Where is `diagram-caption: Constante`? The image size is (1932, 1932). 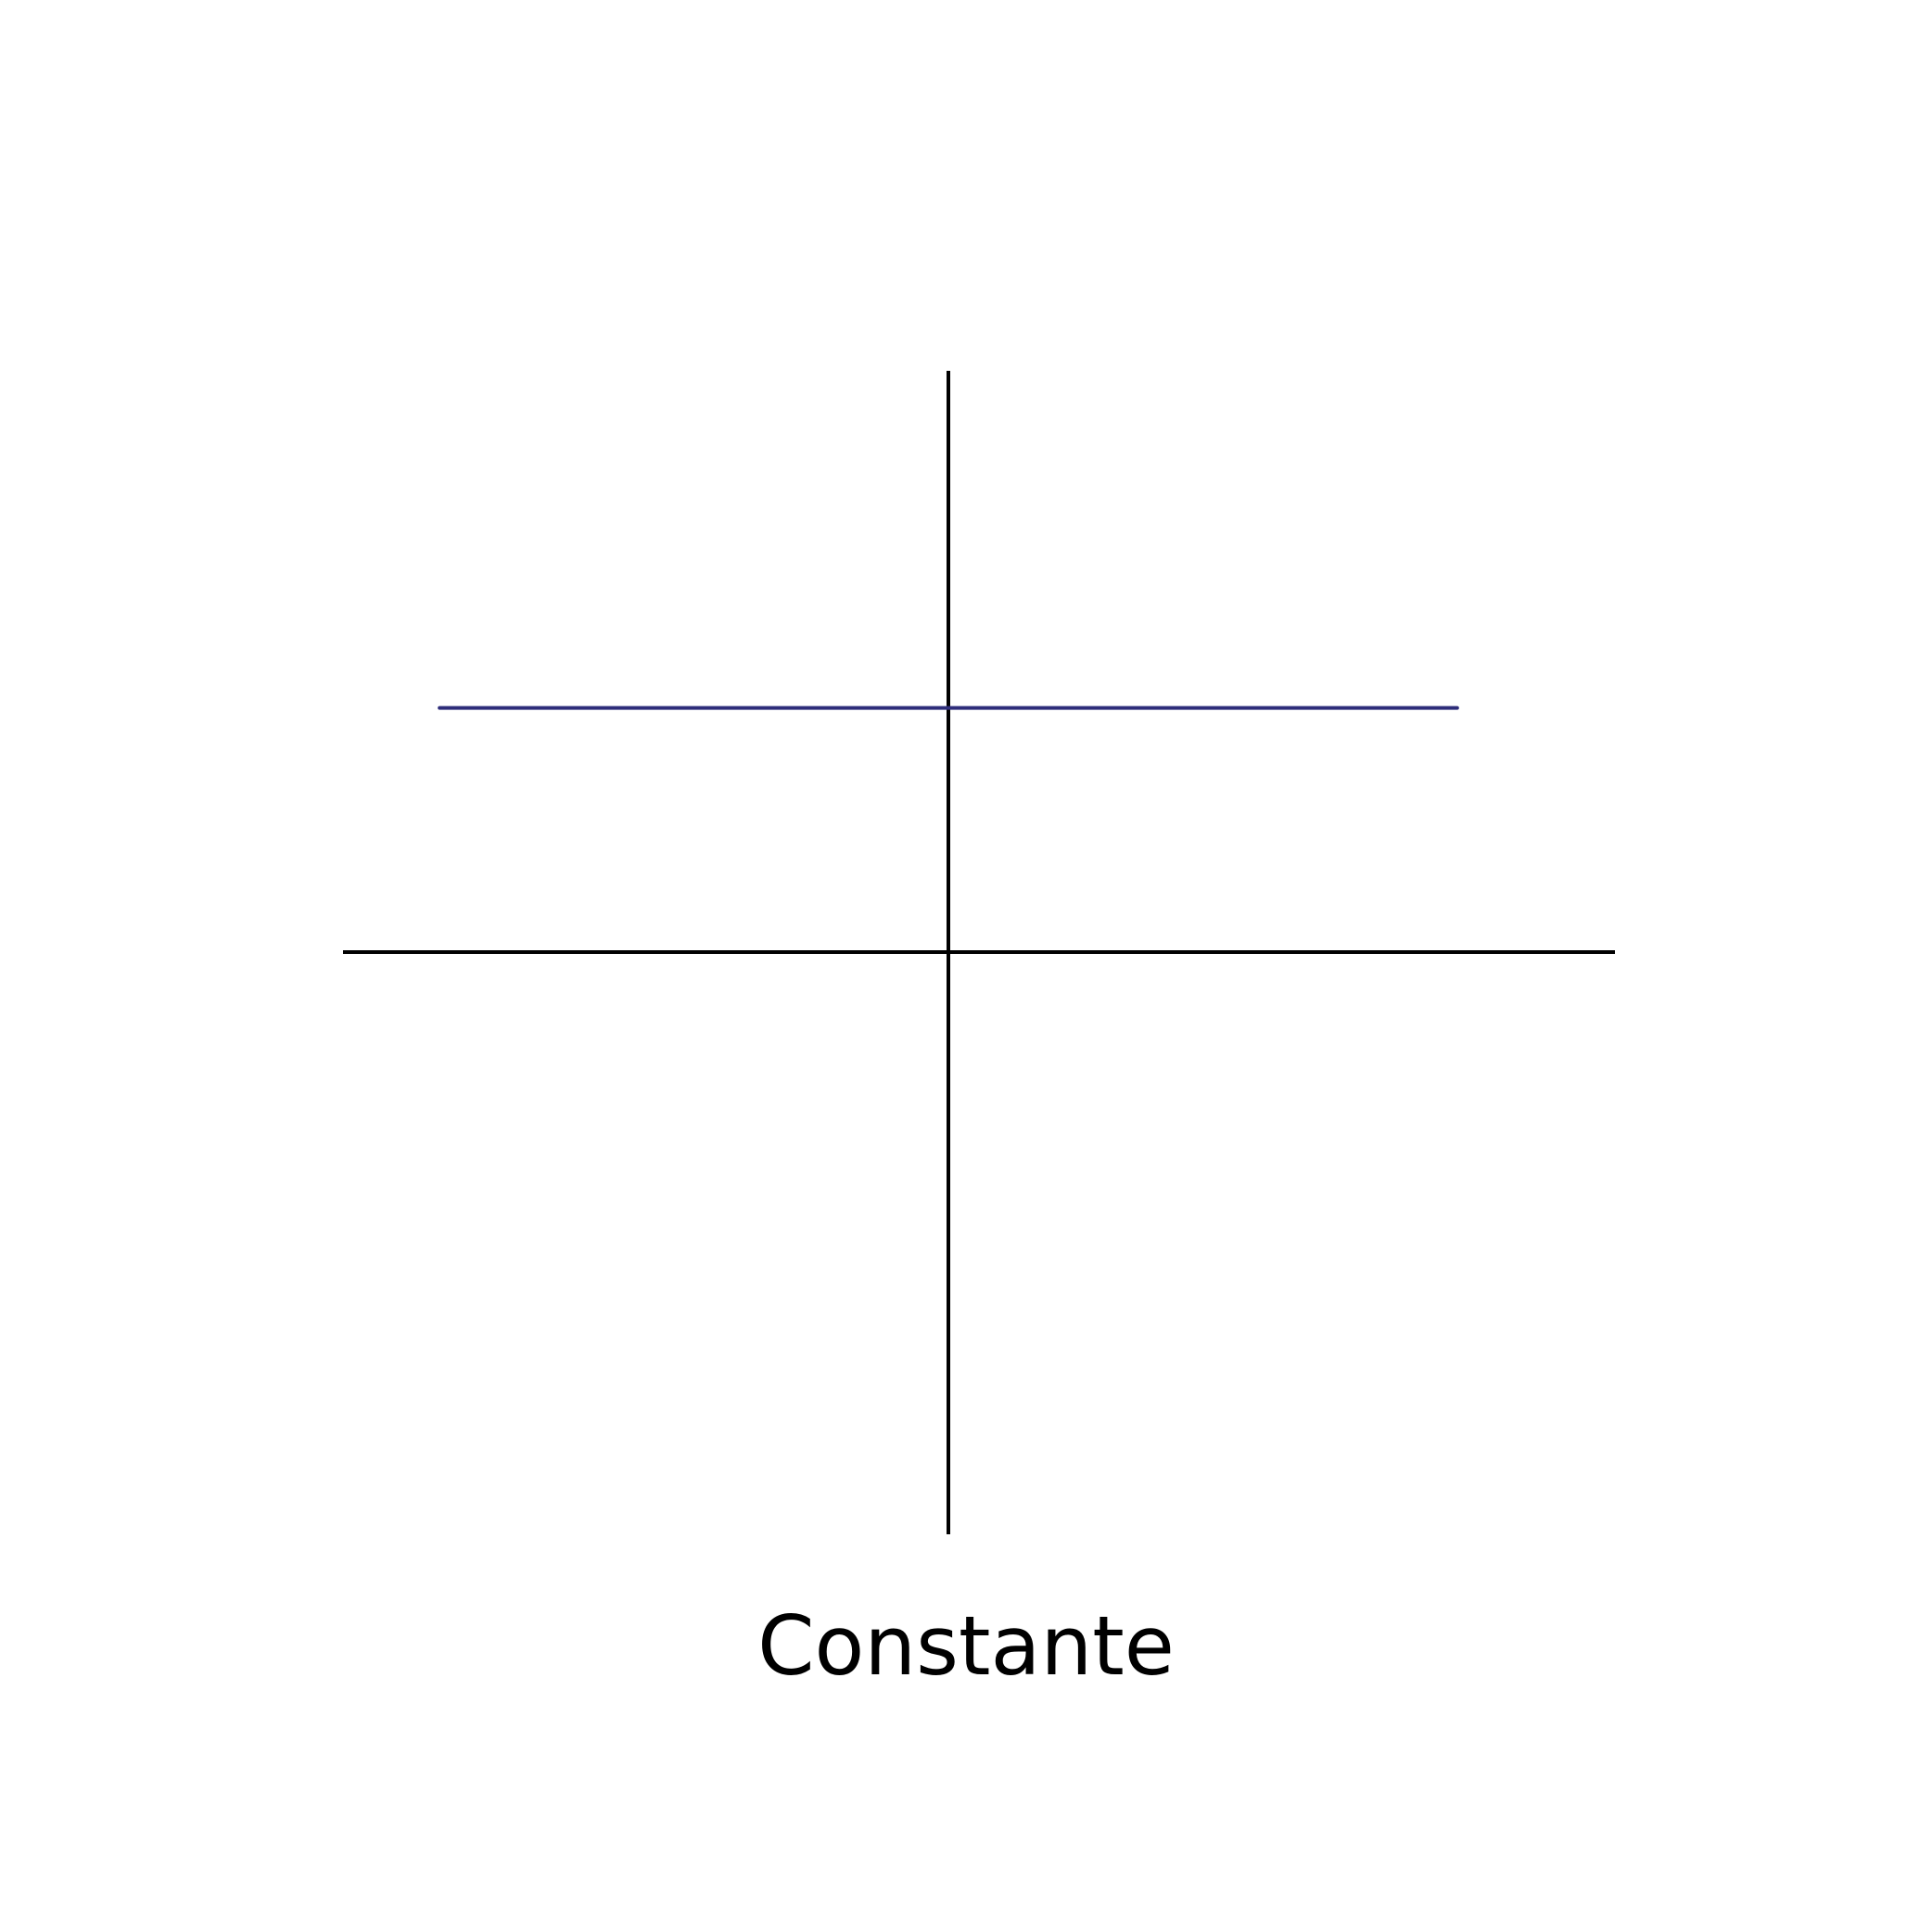
diagram-caption: Constante is located at coordinates (966, 1646).